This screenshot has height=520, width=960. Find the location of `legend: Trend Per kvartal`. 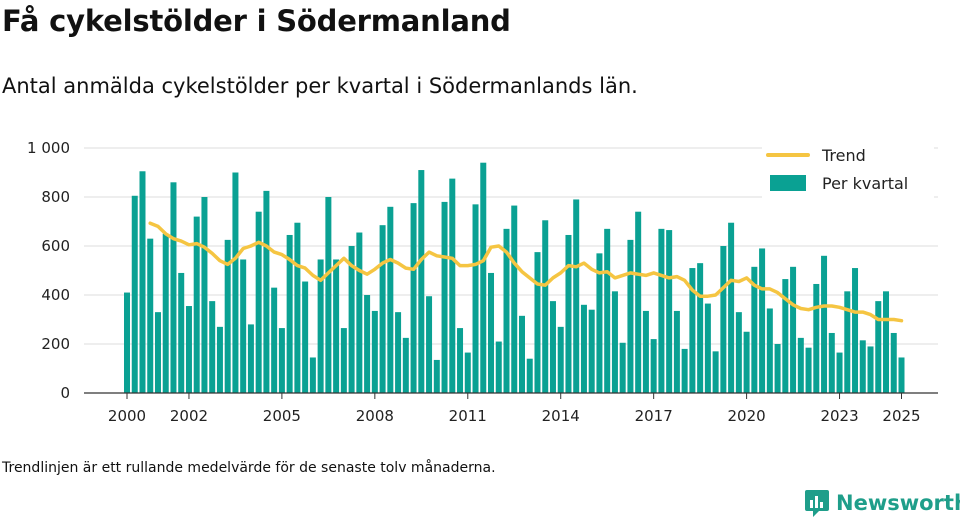

legend: Trend Per kvartal is located at coordinates (848, 170).